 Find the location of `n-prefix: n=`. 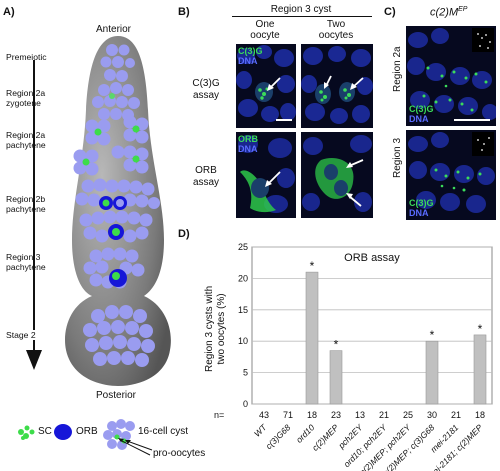

n-prefix: n= is located at coordinates (219, 415).